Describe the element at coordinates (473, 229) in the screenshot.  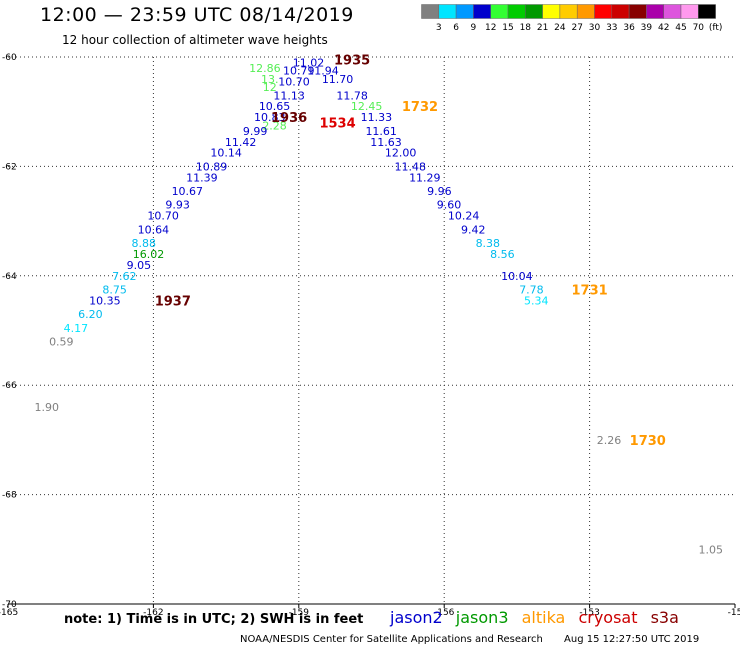
I see `swh-data-point: 9.42` at that location.